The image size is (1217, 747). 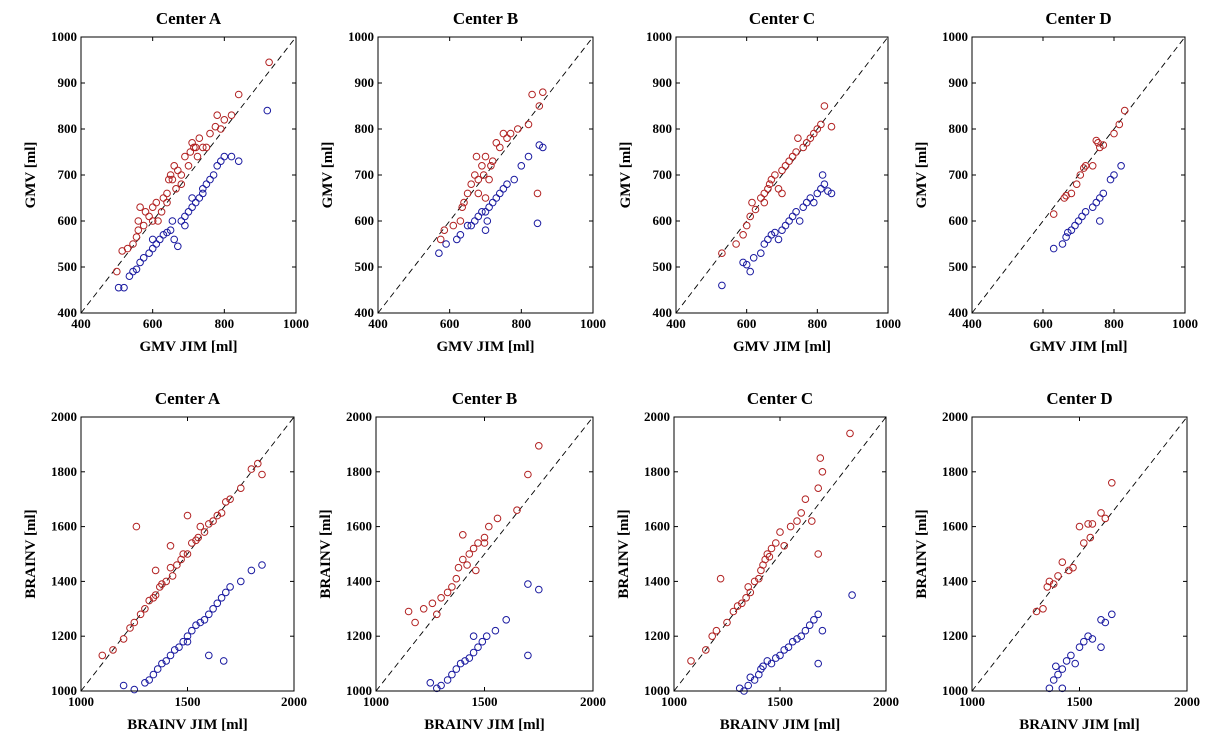 What do you see at coordinates (955, 635) in the screenshot?
I see `y-tick-label: 1200` at bounding box center [955, 635].